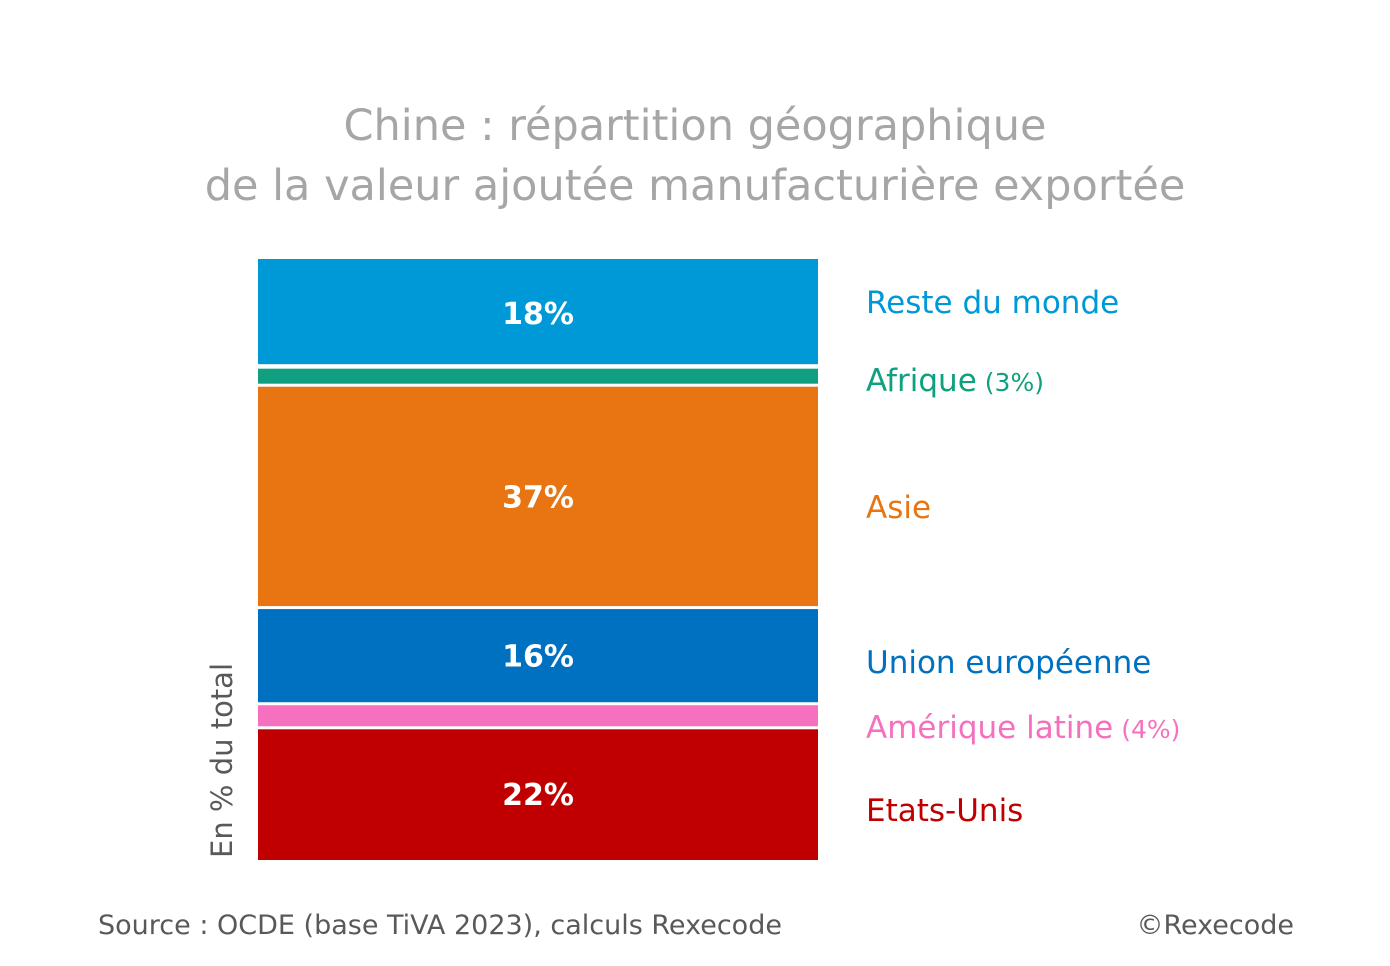  I want to click on data-label-etats-unis: 22%, so click(538, 795).